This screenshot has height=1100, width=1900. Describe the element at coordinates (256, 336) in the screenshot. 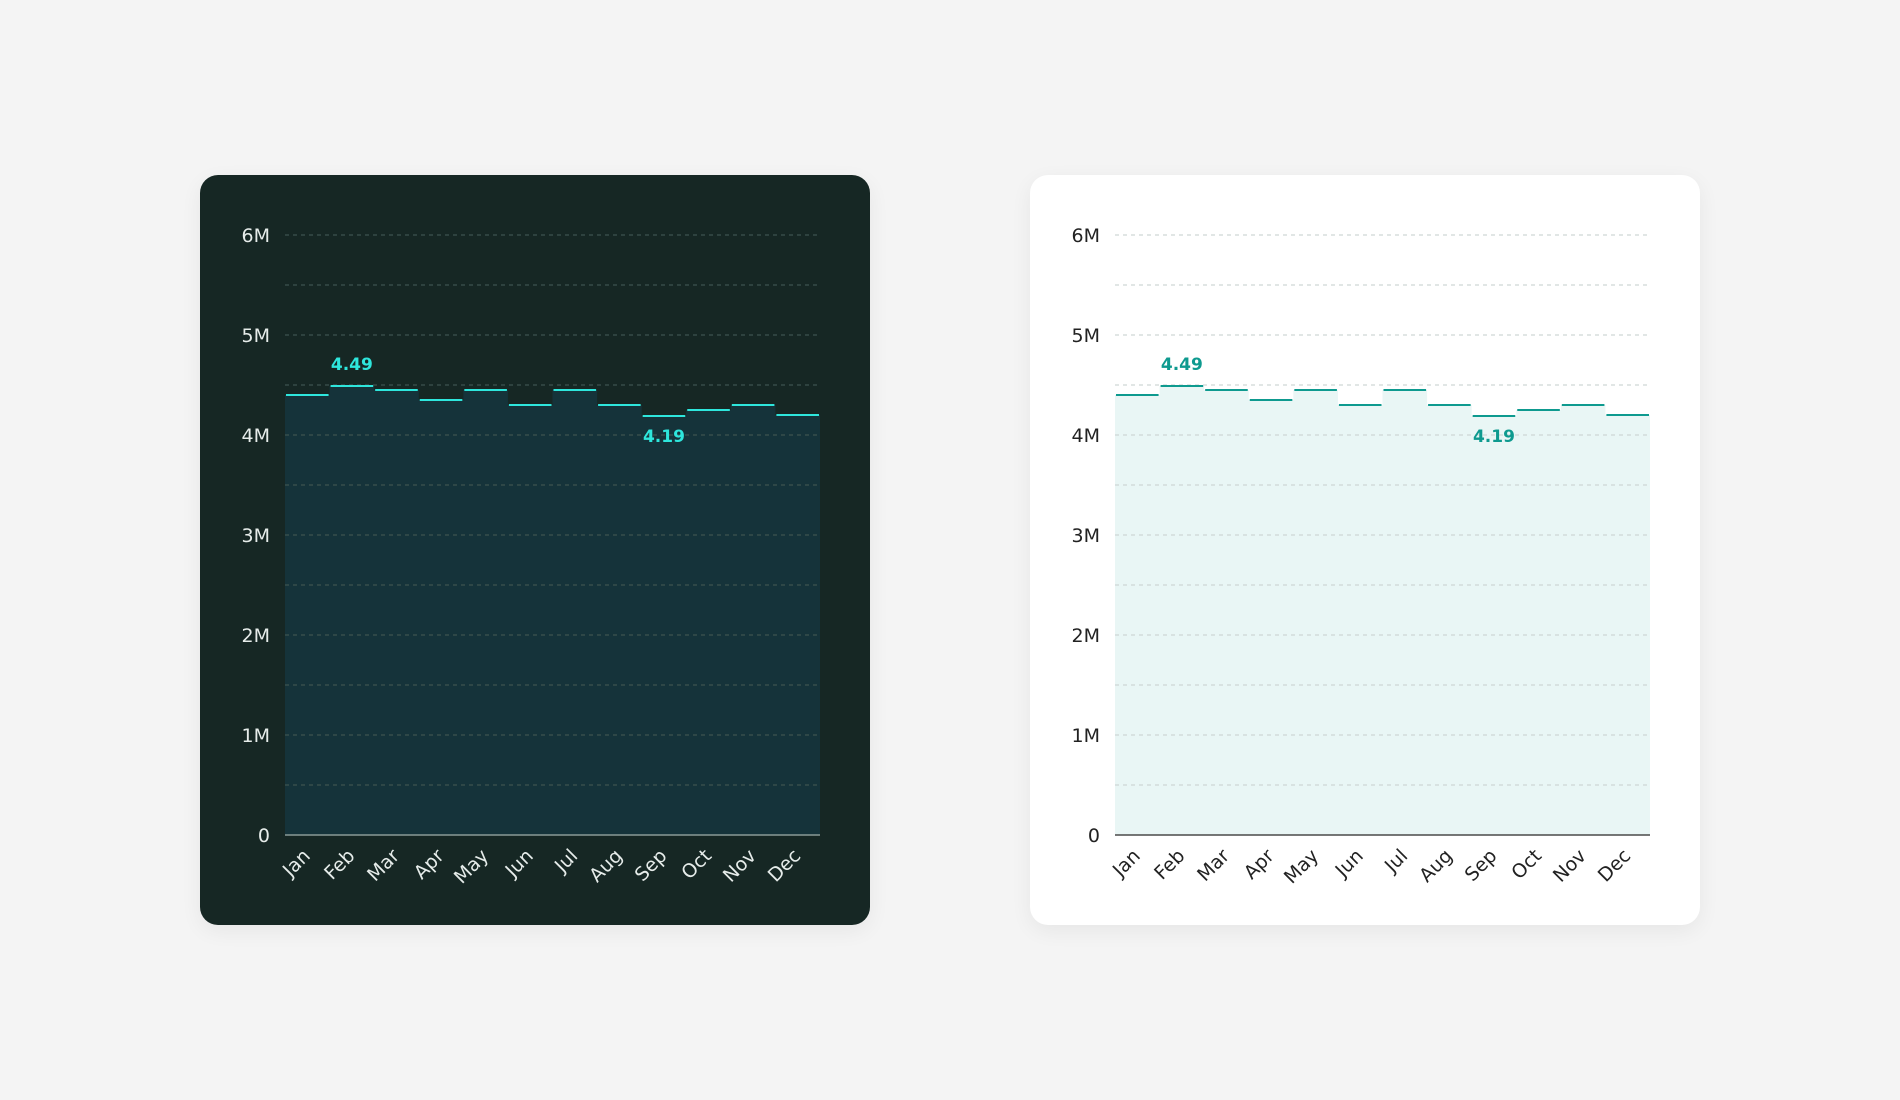

I see `dark-ytick-label: 5M` at that location.